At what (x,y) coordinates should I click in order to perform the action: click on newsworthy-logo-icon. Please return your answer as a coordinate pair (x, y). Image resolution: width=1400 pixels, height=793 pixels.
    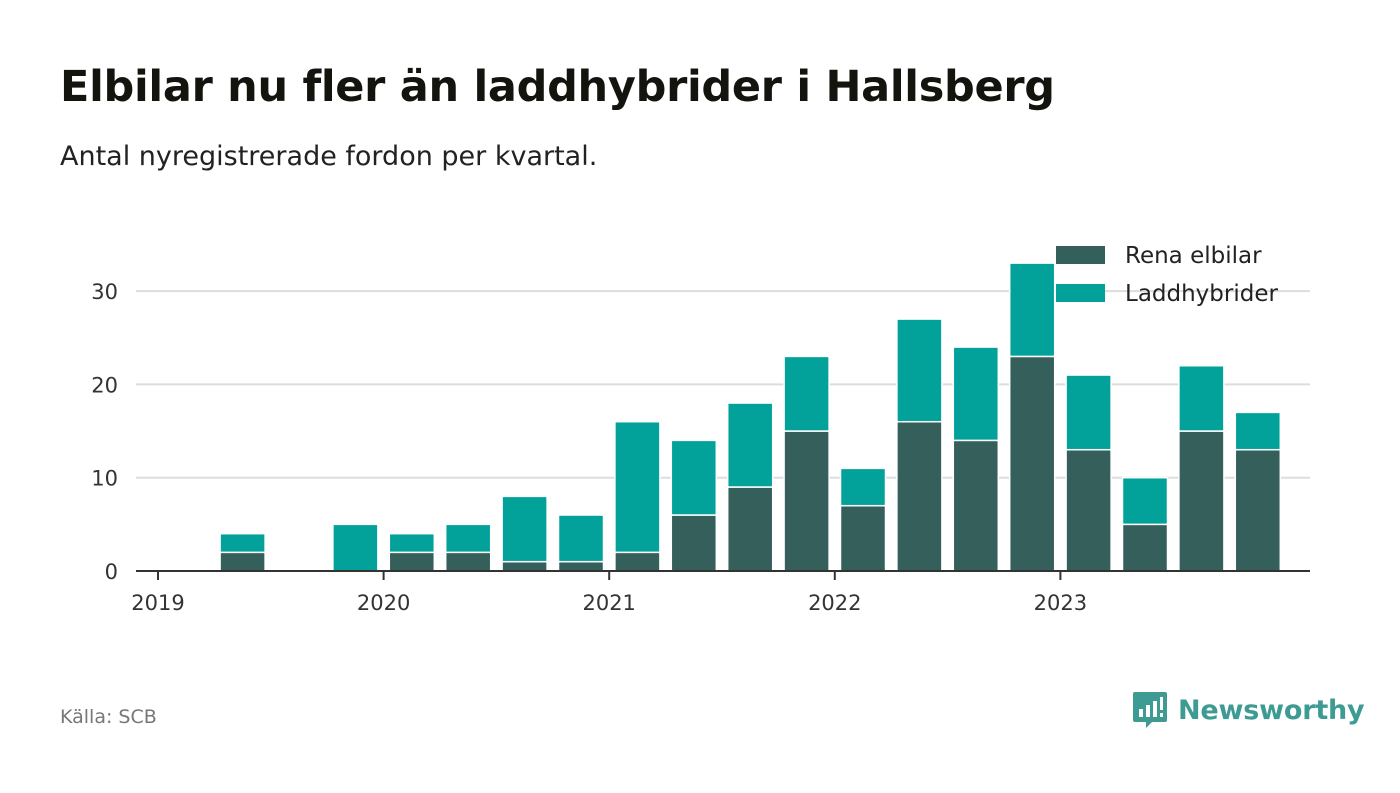
    Looking at the image, I should click on (1150, 710).